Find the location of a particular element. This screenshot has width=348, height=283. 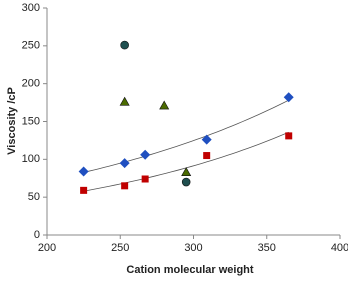

x-tick-label: 250 is located at coordinates (120, 248).